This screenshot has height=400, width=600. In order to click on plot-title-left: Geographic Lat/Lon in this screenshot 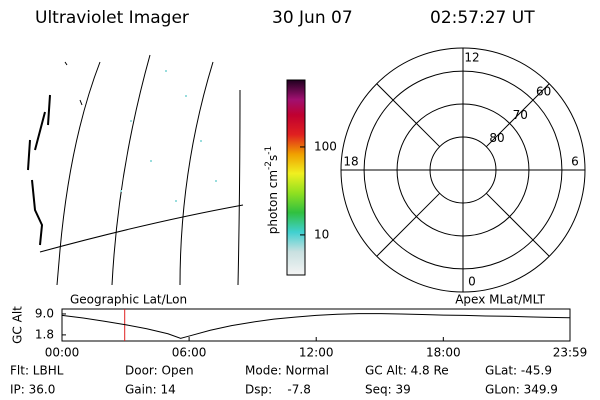, I will do `click(128, 300)`.